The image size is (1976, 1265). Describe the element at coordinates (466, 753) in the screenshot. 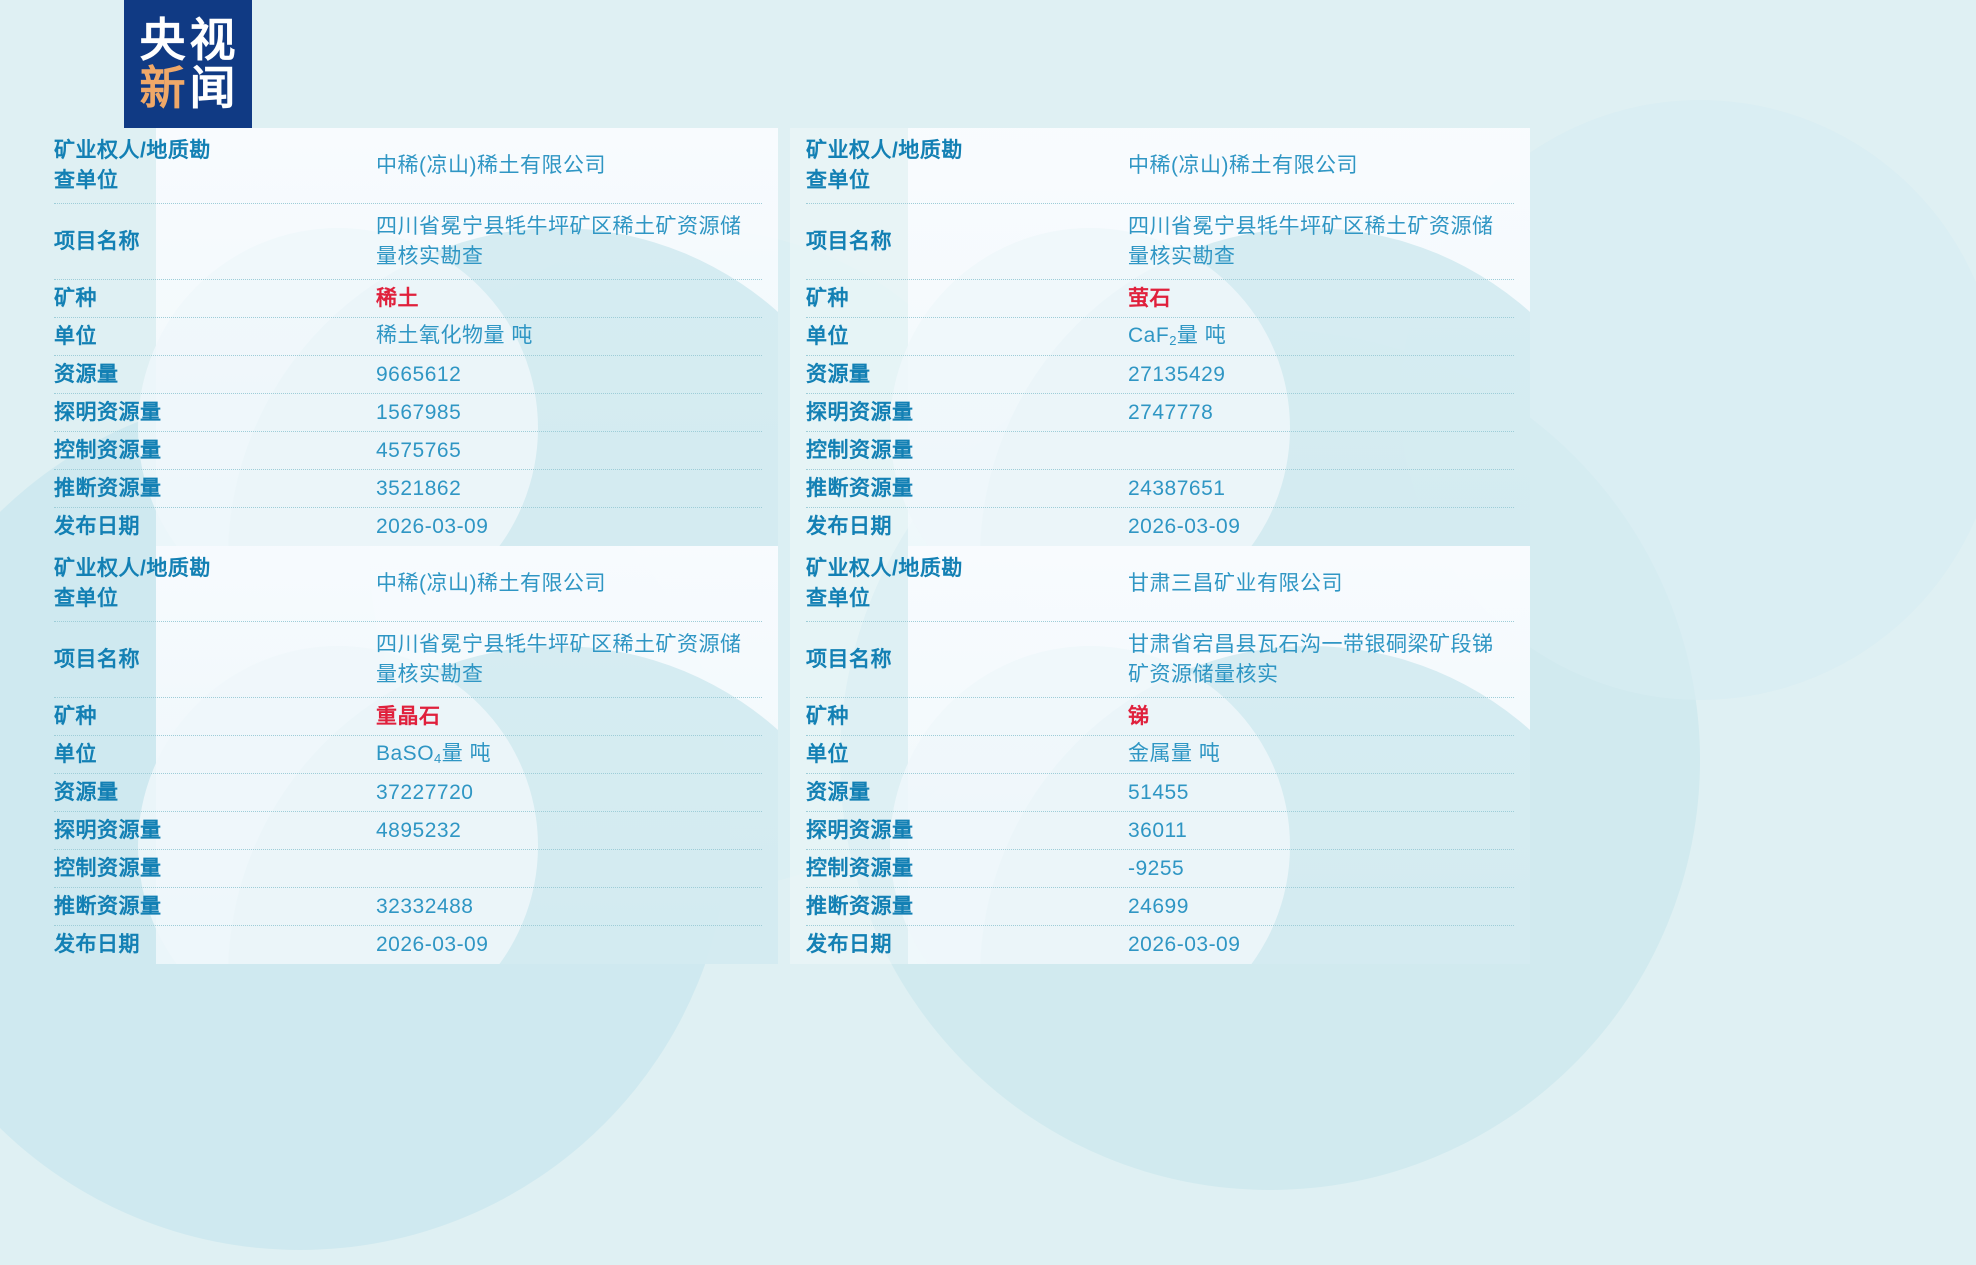

I see `unit-suffix: 量 吨` at that location.